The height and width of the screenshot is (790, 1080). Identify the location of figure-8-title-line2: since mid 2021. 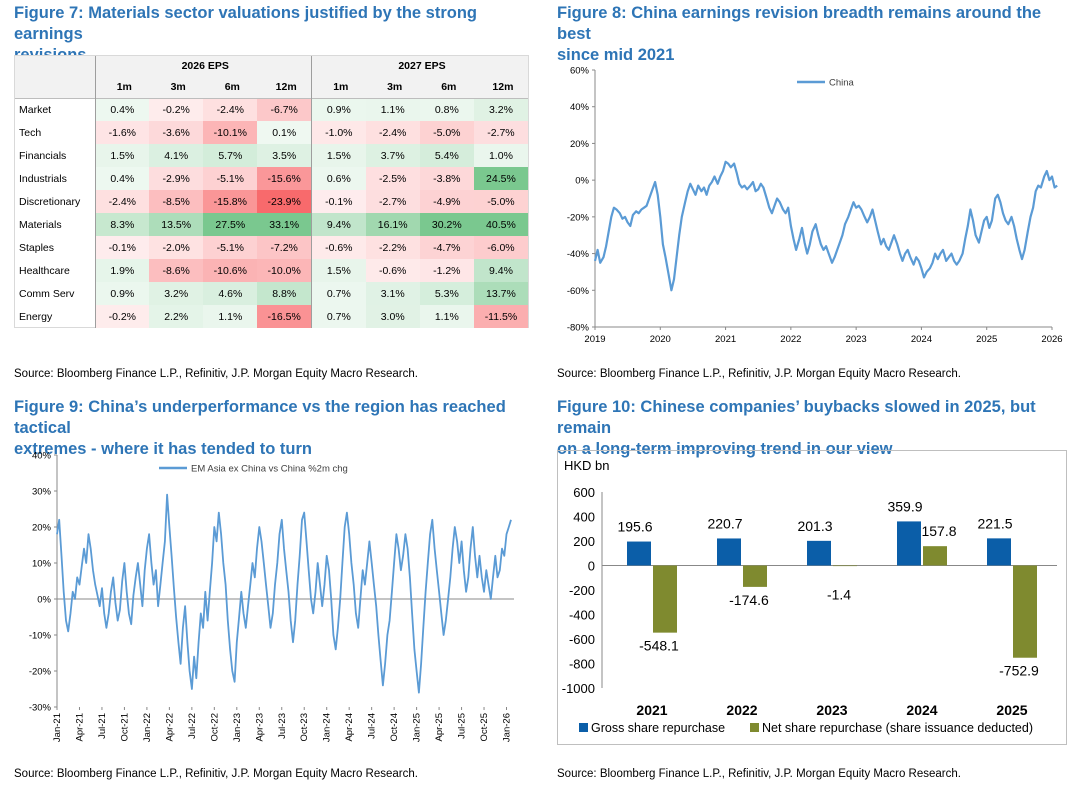
(616, 55).